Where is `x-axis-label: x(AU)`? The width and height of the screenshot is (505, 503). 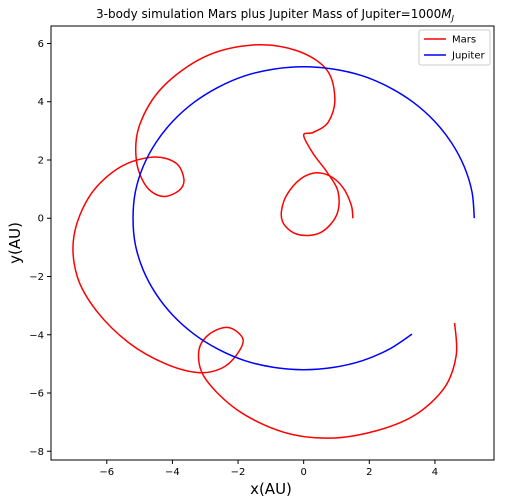
x-axis-label: x(AU) is located at coordinates (271, 489).